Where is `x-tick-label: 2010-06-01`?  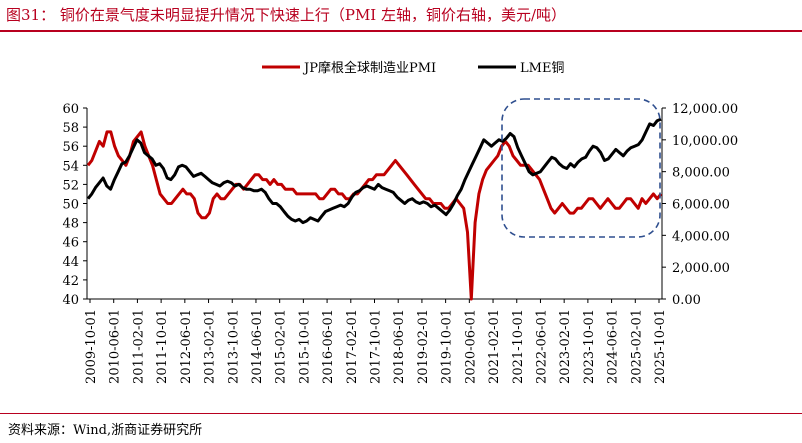 x-tick-label: 2010-06-01 is located at coordinates (115, 346).